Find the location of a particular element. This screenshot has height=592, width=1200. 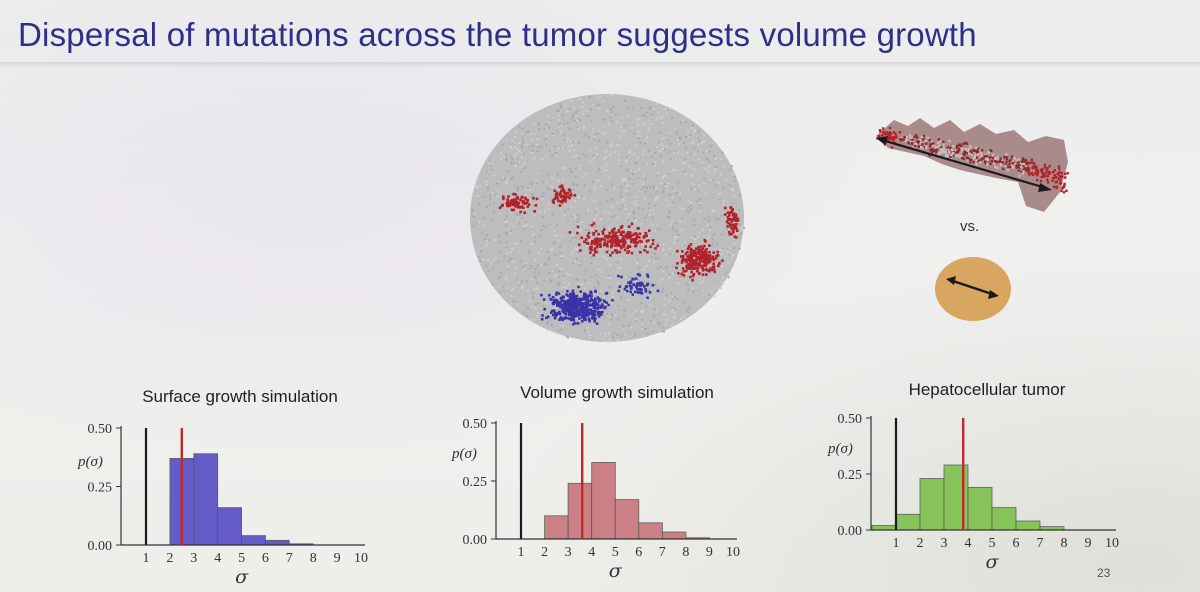

x-tick-label: 7 is located at coordinates (1040, 543).